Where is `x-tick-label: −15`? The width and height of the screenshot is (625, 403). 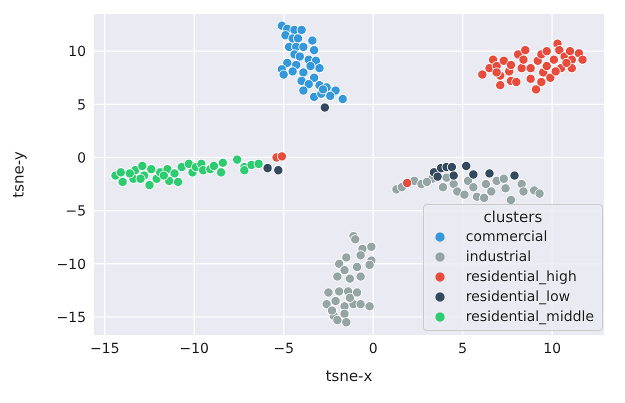
x-tick-label: −15 is located at coordinates (105, 348).